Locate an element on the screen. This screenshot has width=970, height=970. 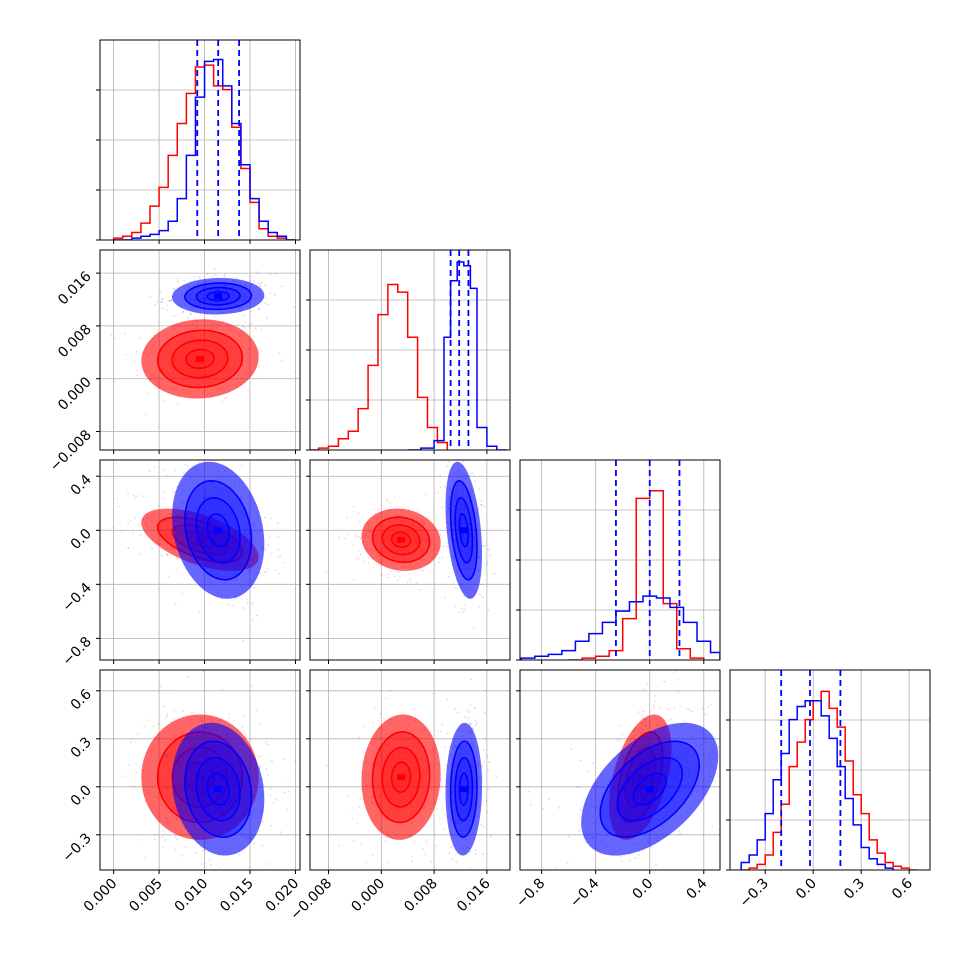
histogram-panel is located at coordinates (830, 770).